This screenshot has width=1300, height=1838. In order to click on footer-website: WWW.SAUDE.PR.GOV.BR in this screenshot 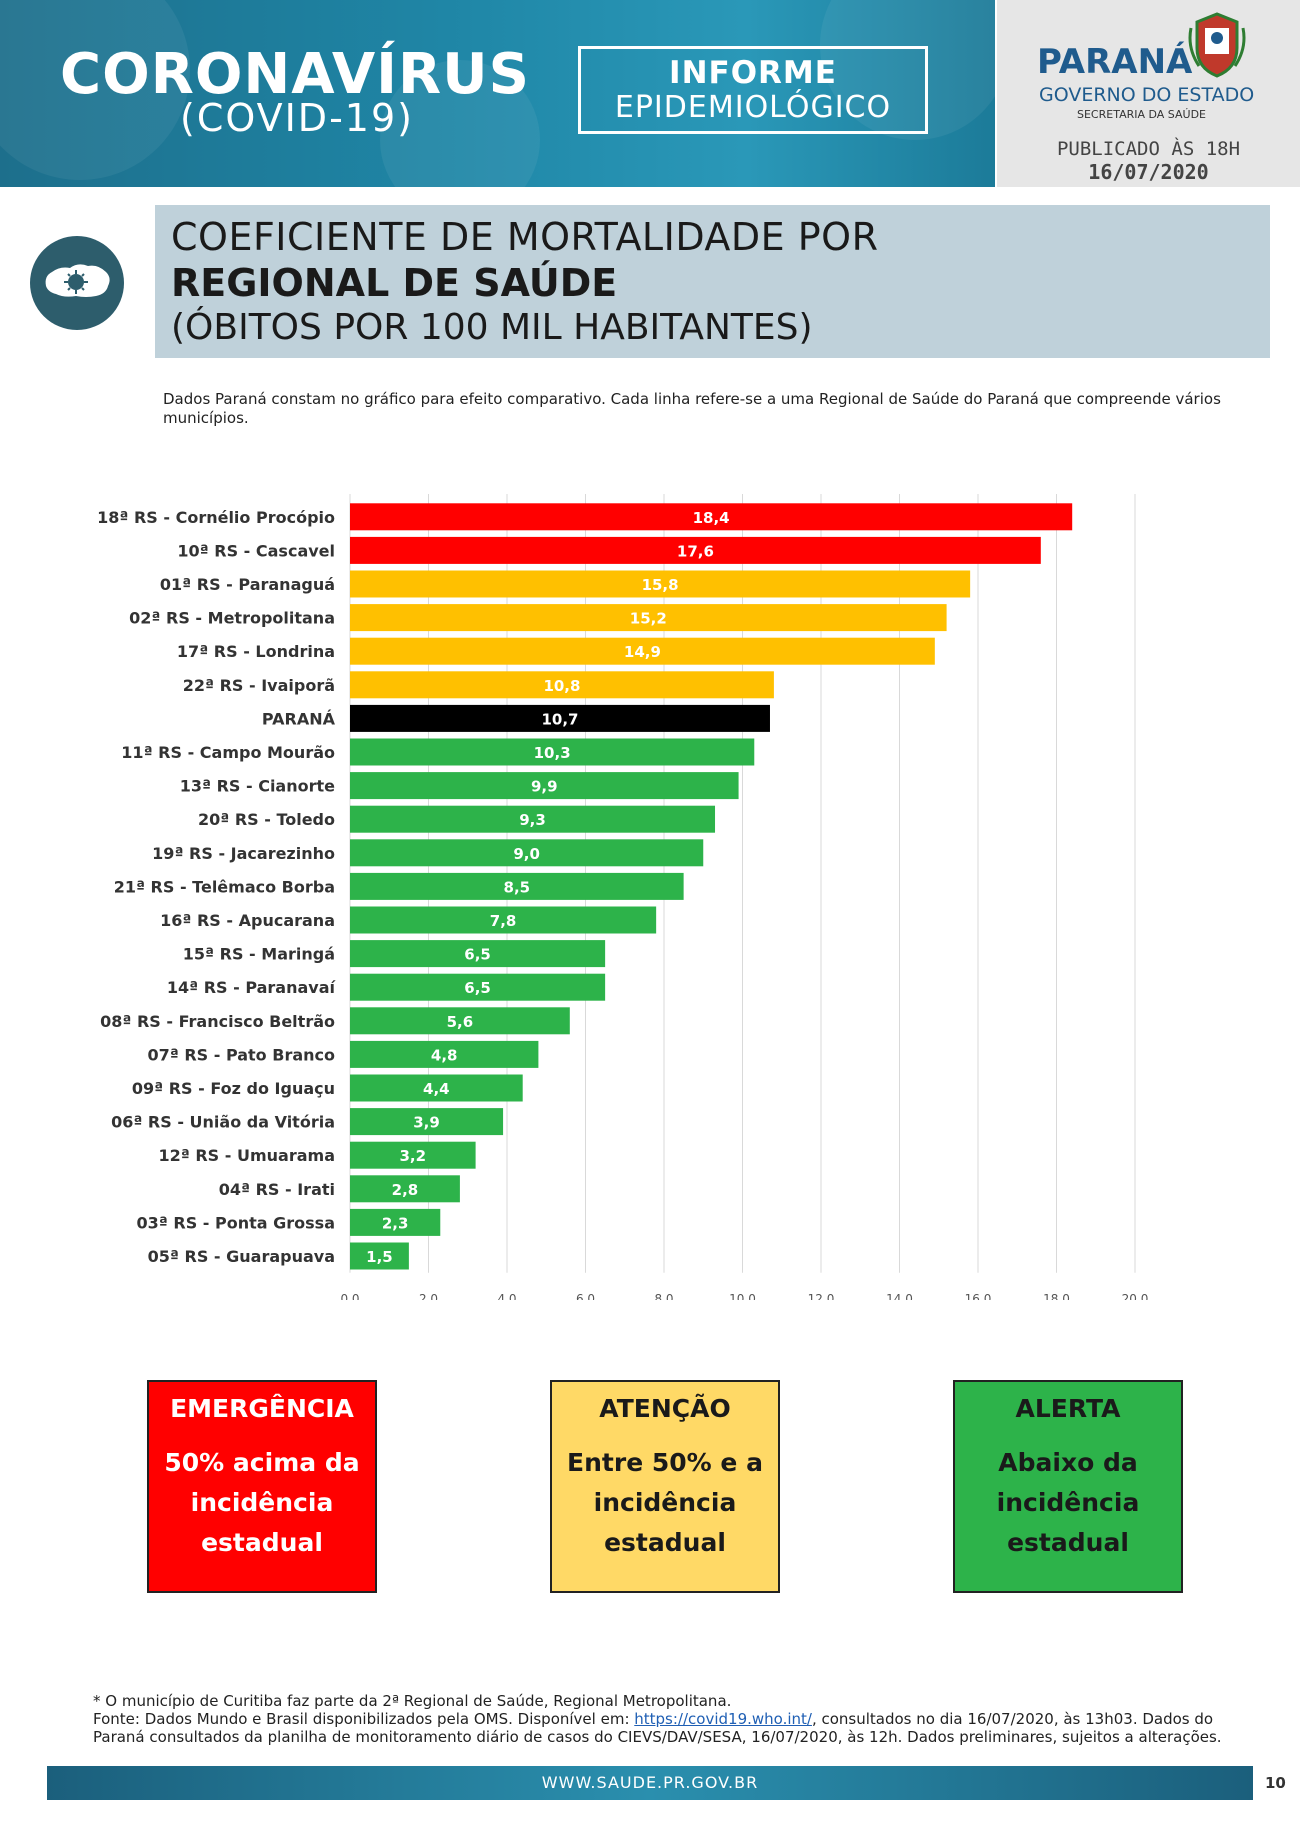, I will do `click(650, 1782)`.